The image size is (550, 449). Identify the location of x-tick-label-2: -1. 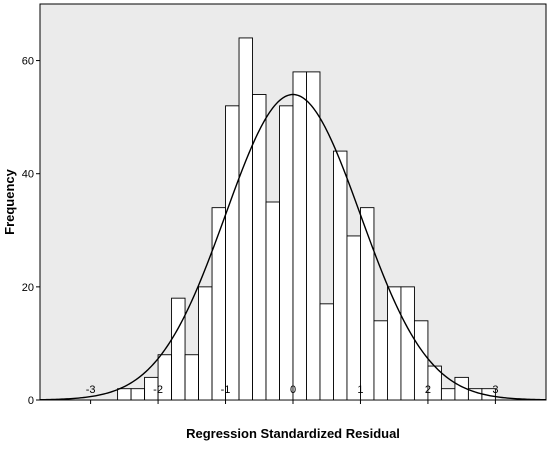
(226, 390).